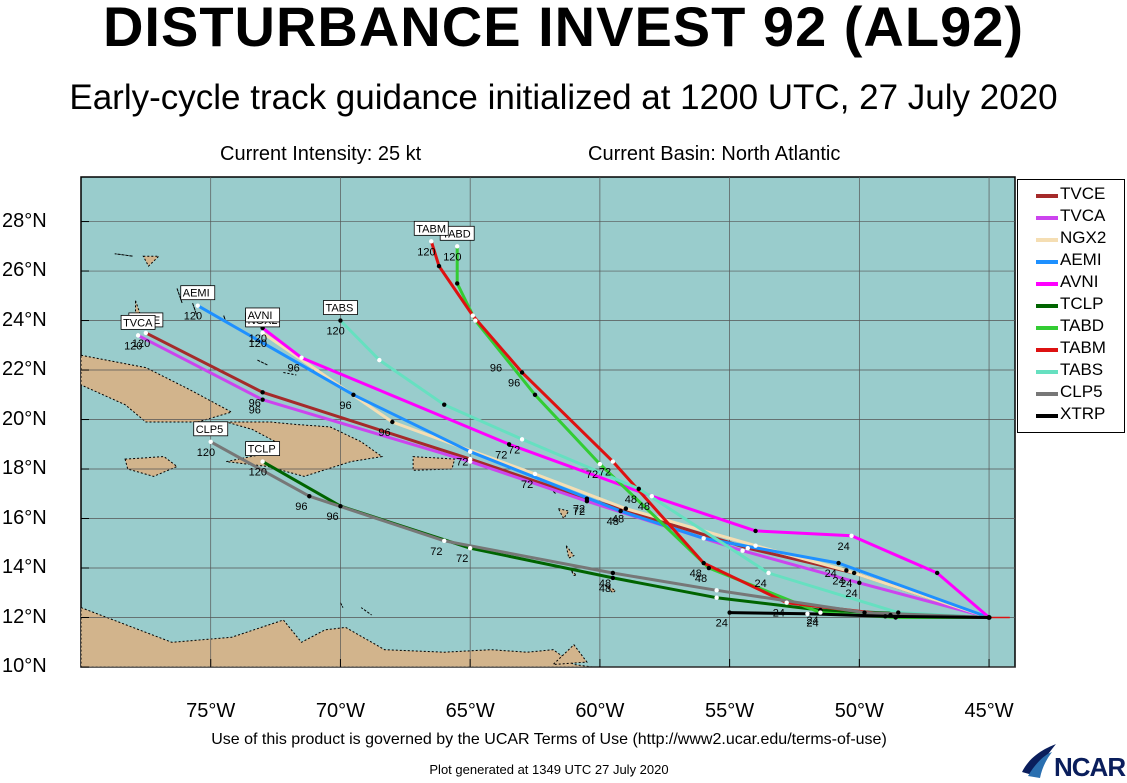 This screenshot has height=783, width=1127. Describe the element at coordinates (1071, 371) in the screenshot. I see `legend-item-tabs: TABS` at that location.